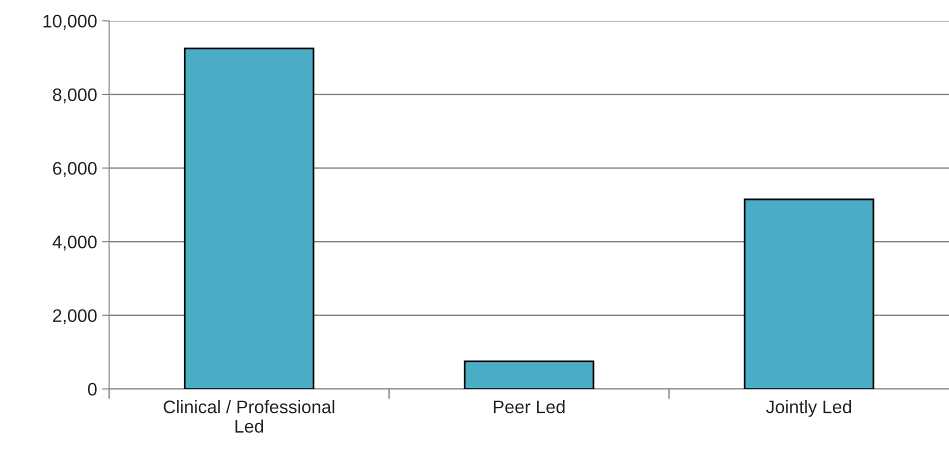  Describe the element at coordinates (75, 169) in the screenshot. I see `y-tick-label: 6,000` at that location.